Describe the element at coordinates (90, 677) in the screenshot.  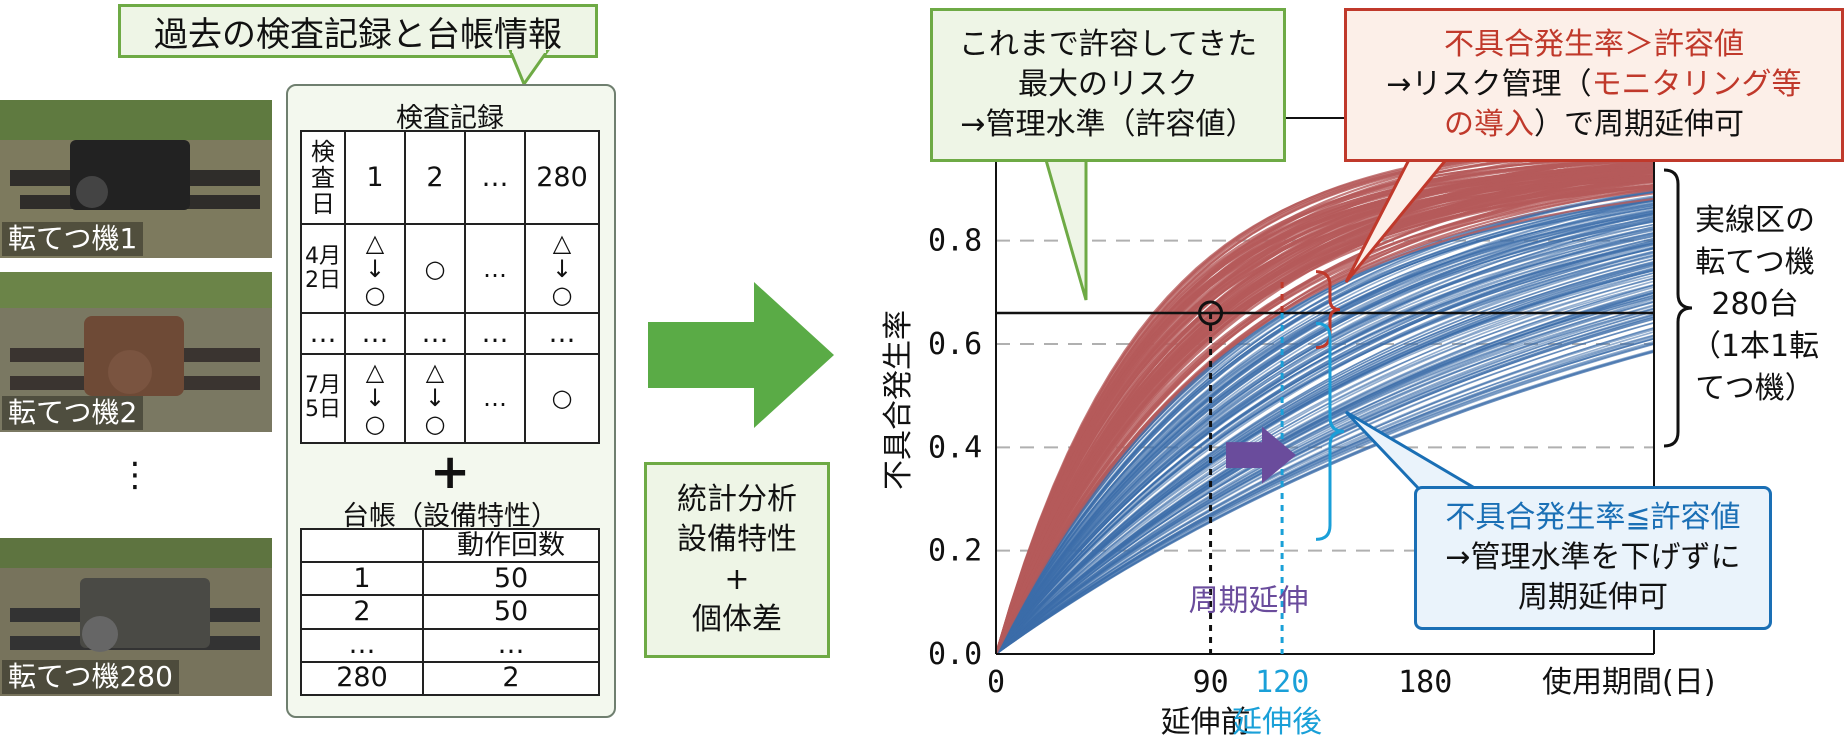
I see `photo-label: 転てつ機280` at that location.